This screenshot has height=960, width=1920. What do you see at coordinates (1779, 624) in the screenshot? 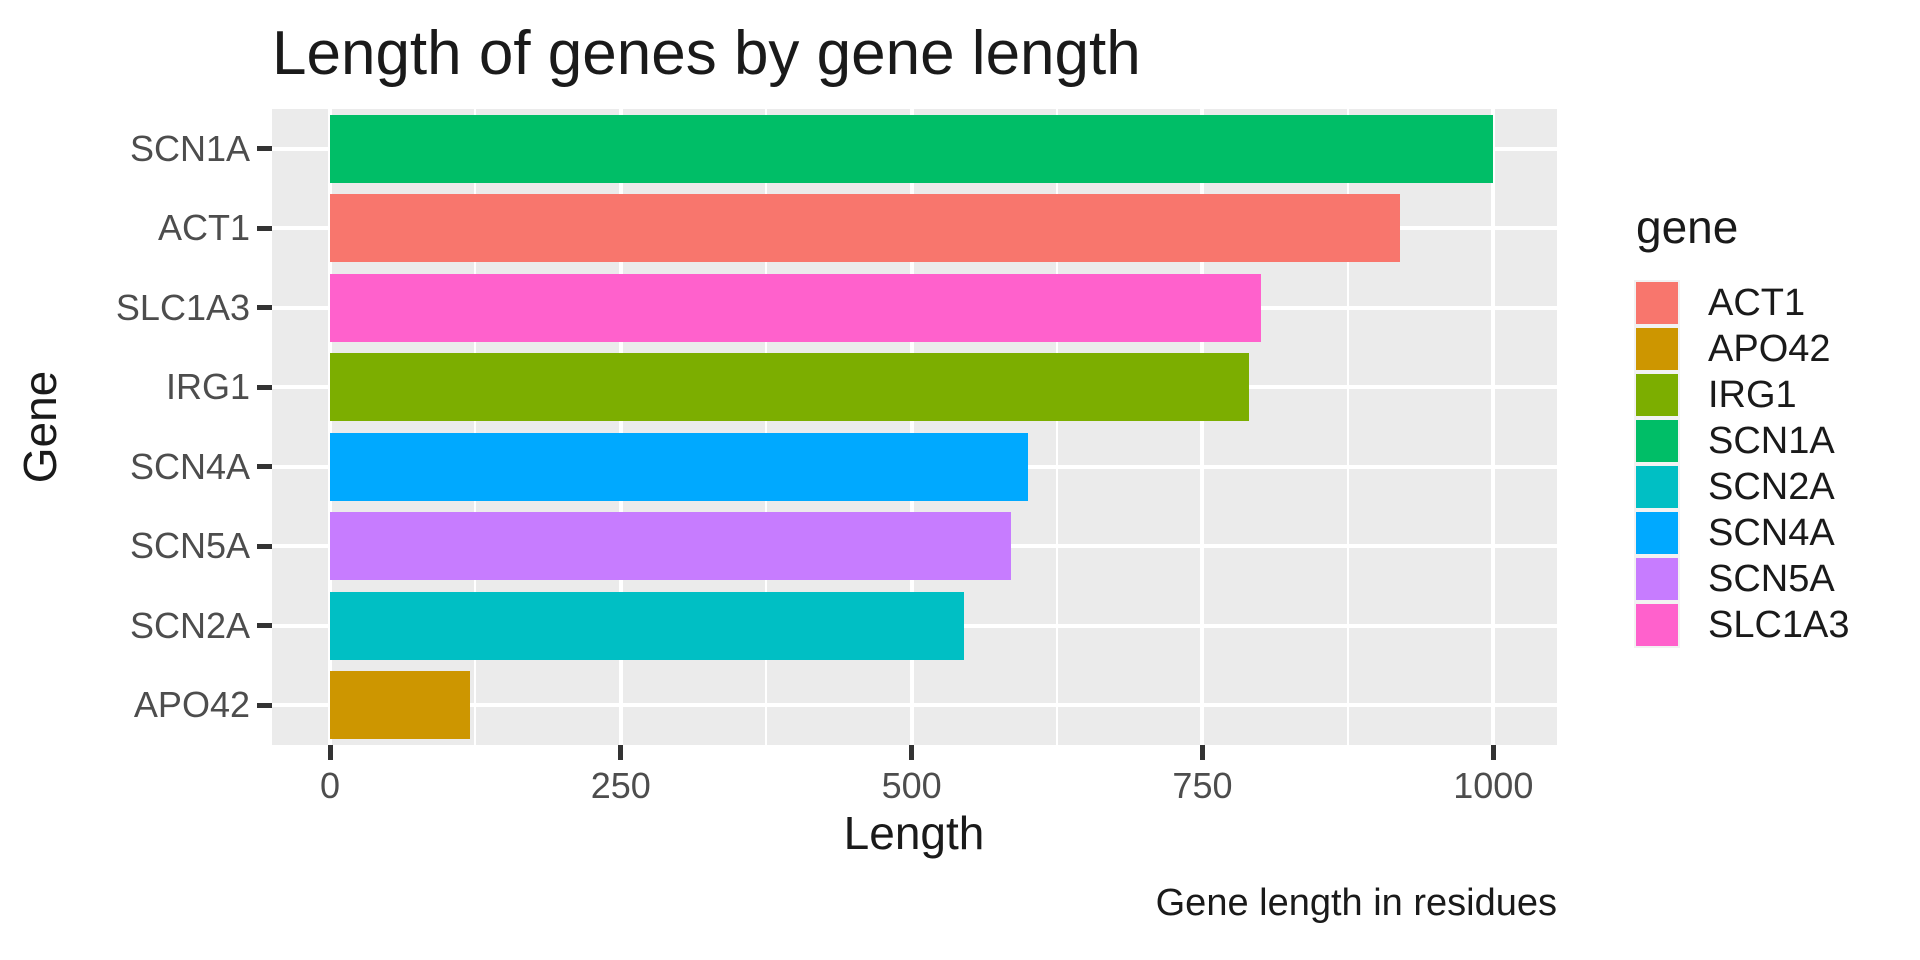
I see `legend-label: SLC1A3` at bounding box center [1779, 624].